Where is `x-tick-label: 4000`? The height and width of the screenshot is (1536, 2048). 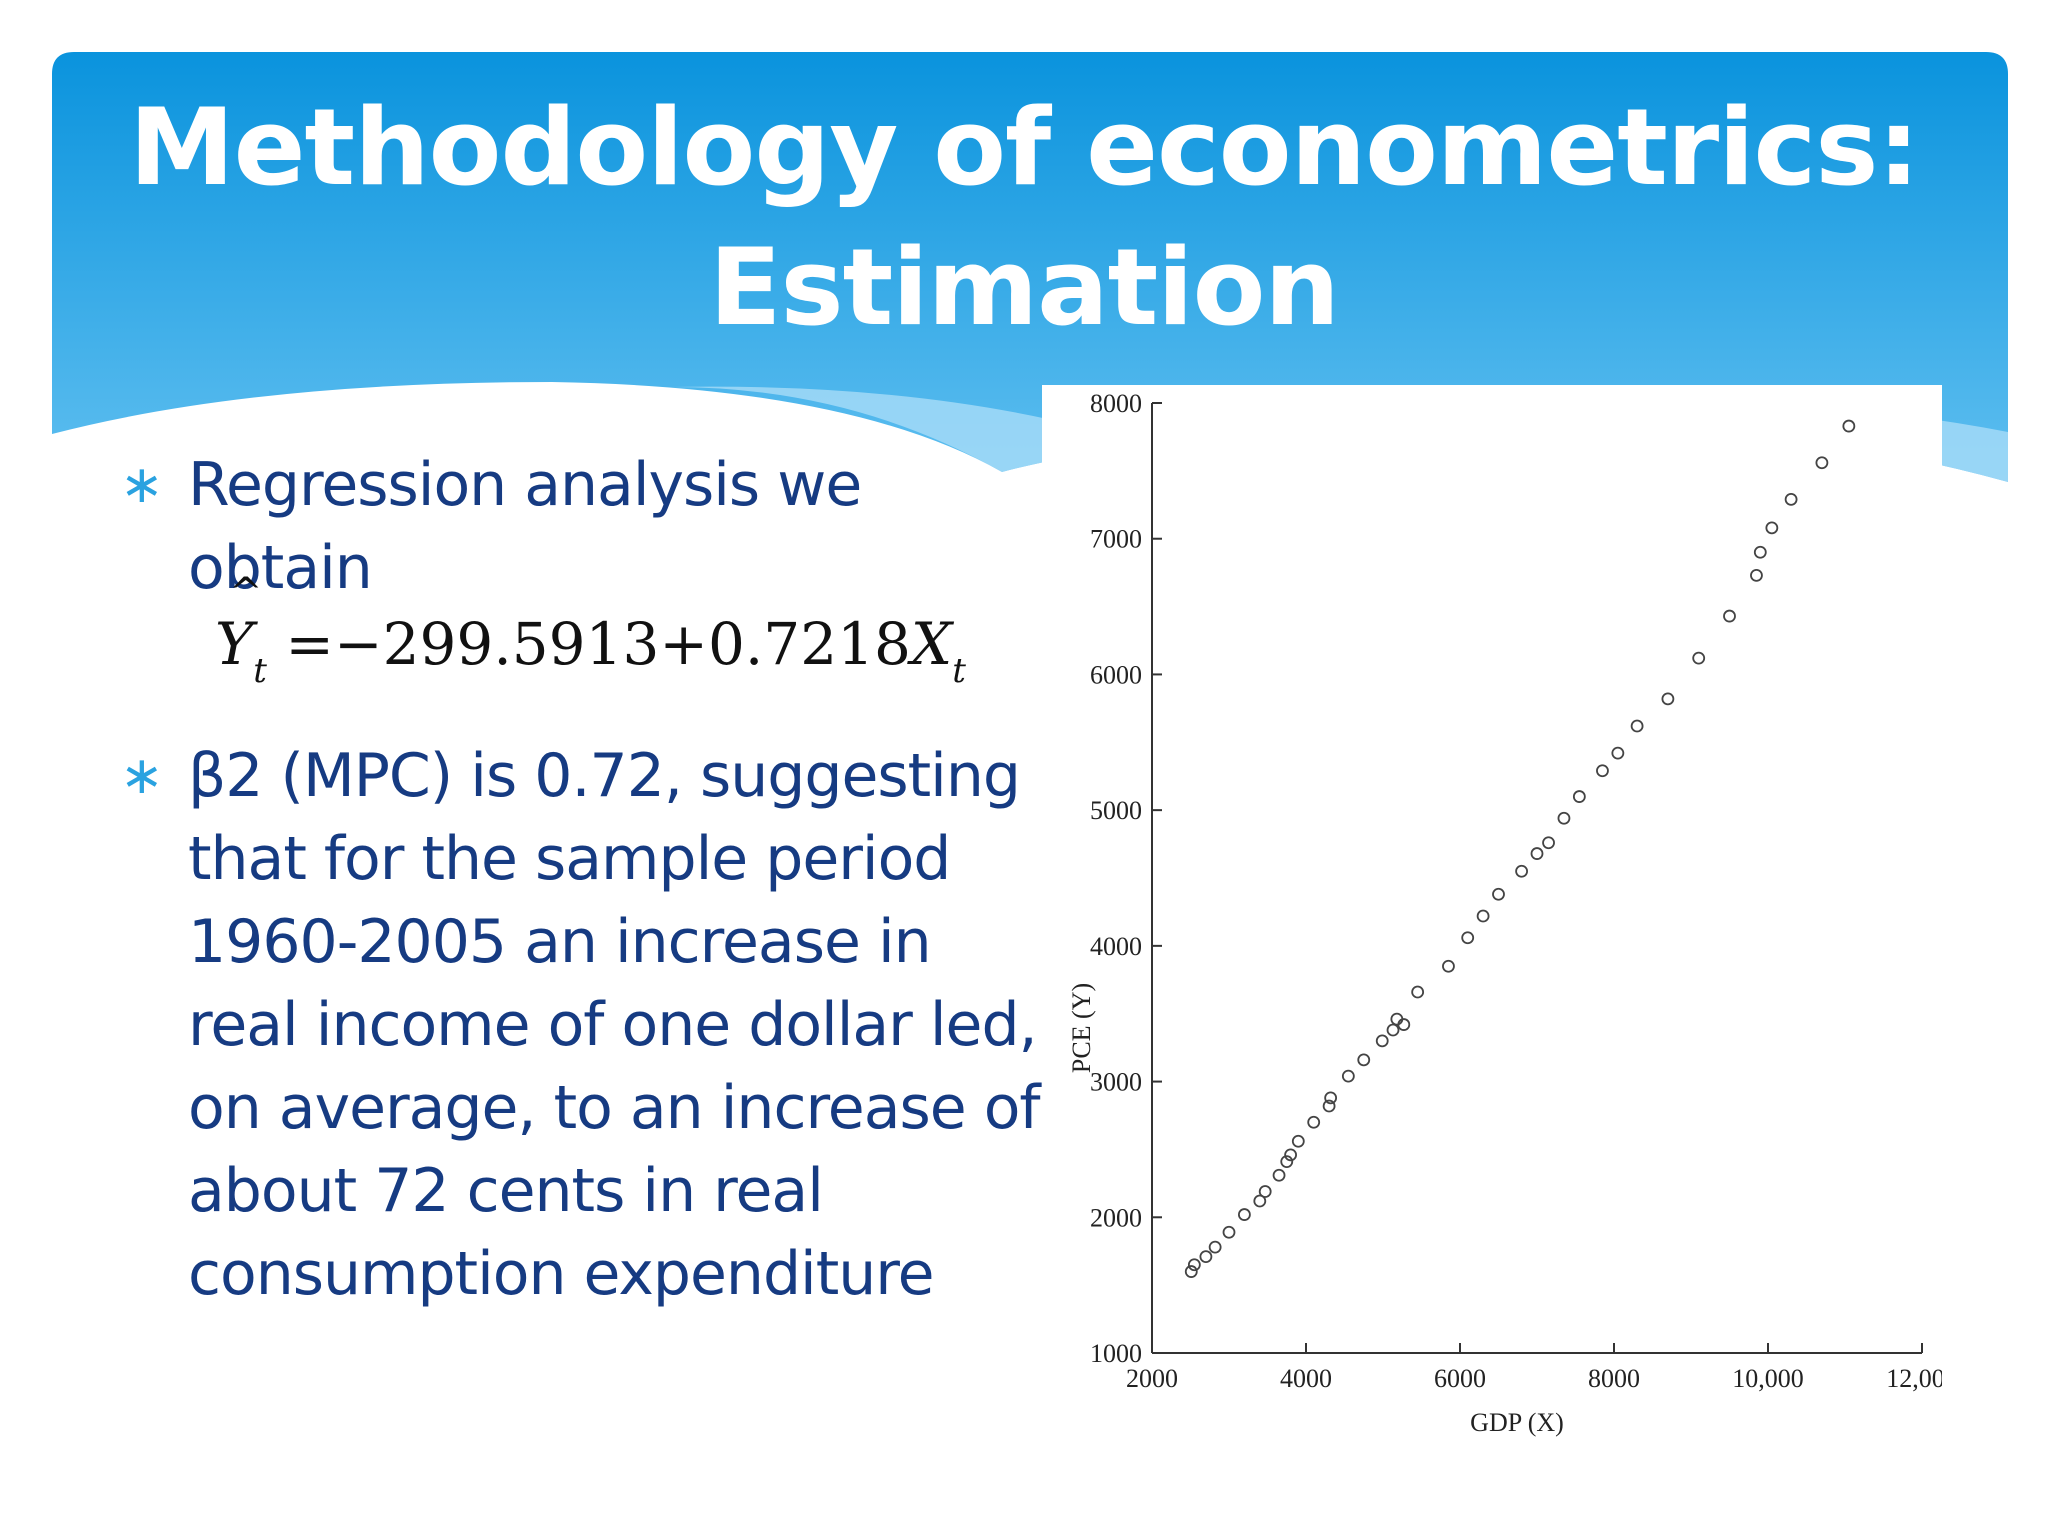 x-tick-label: 4000 is located at coordinates (1306, 1378).